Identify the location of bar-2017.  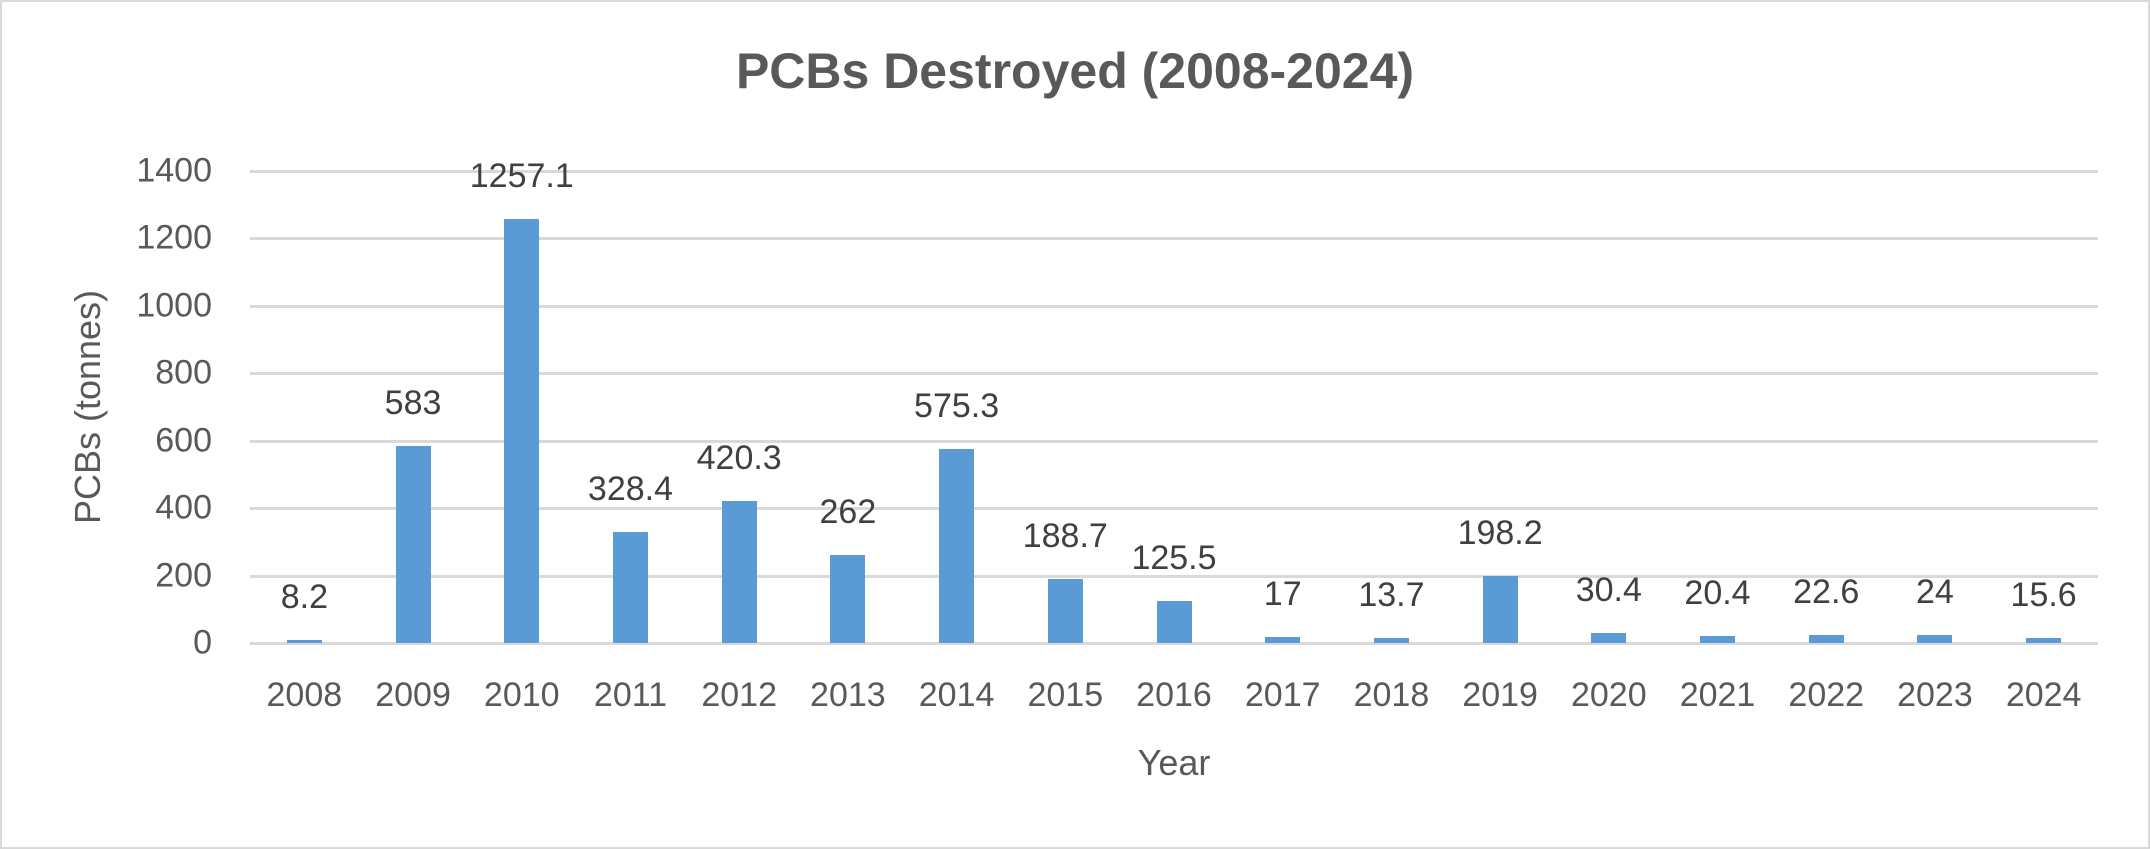
(1283, 640).